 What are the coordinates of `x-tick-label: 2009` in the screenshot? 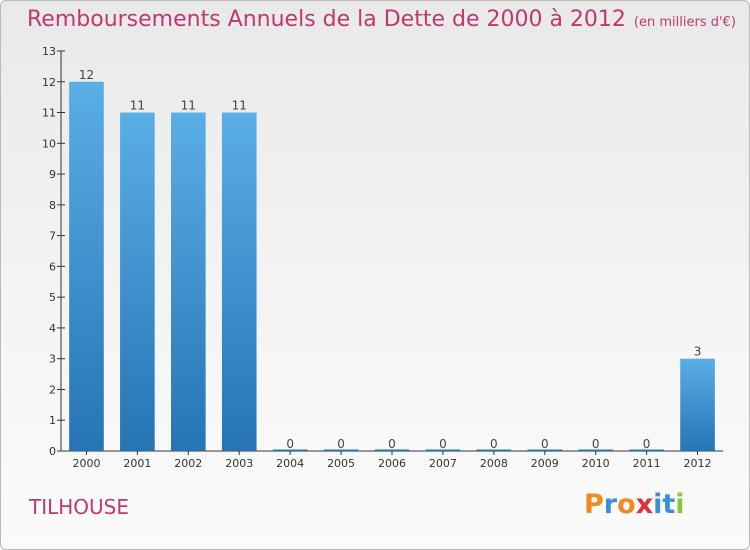 It's located at (545, 463).